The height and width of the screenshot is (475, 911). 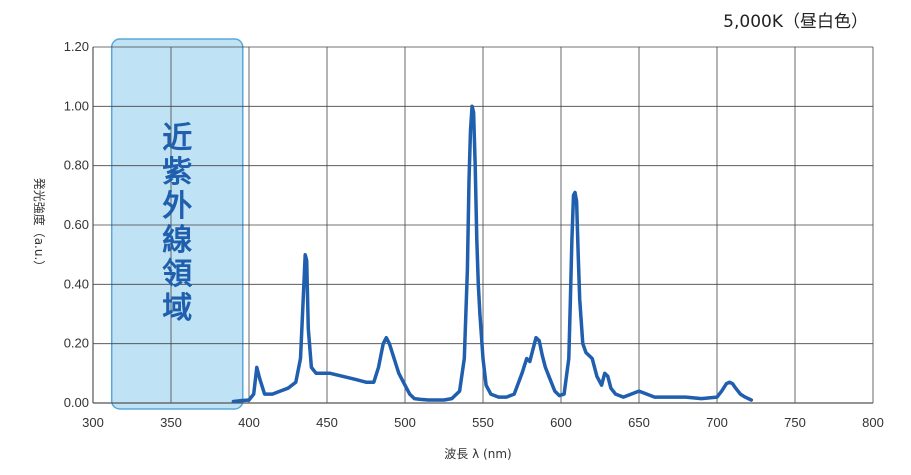 I want to click on region-label-char: 領, so click(x=177, y=274).